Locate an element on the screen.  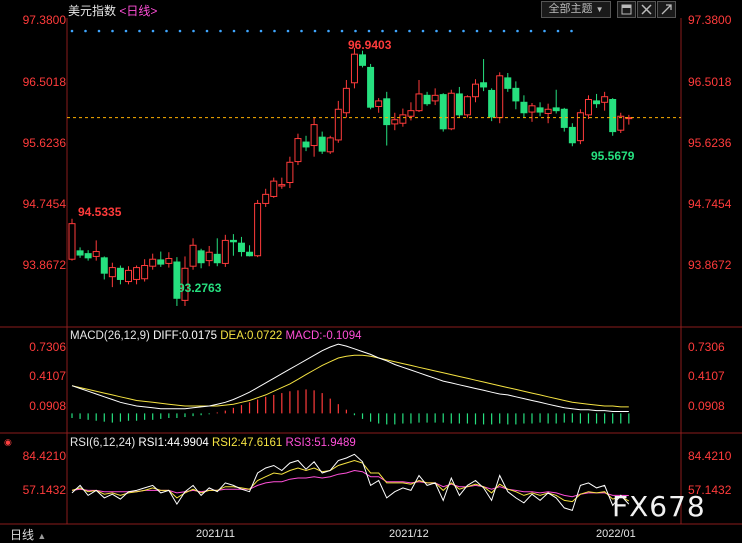
period-label: <日线> is located at coordinates (138, 11).